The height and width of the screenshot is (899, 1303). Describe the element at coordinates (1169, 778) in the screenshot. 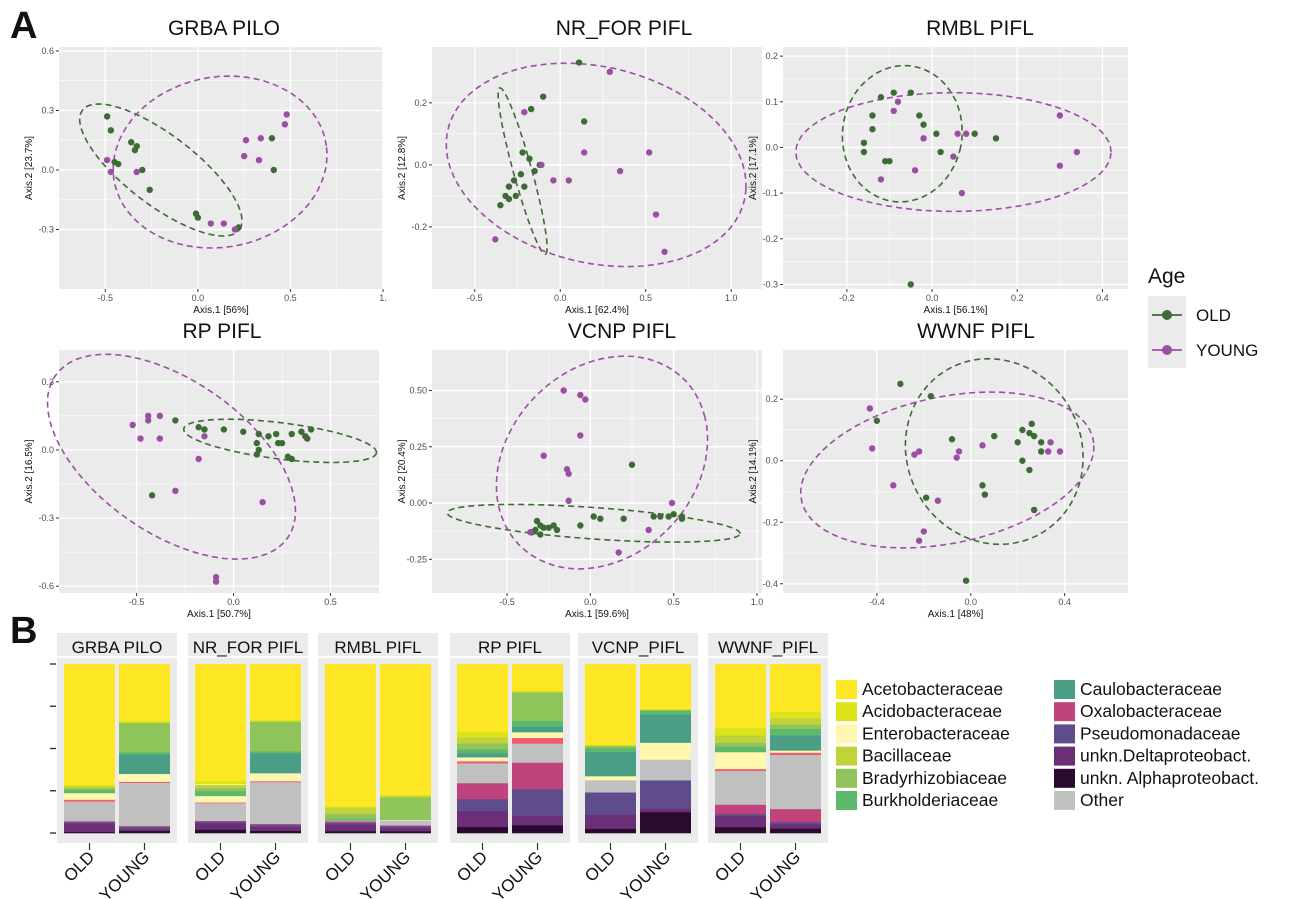

I see `legend-label: unkn. Alphaproteobact.` at that location.